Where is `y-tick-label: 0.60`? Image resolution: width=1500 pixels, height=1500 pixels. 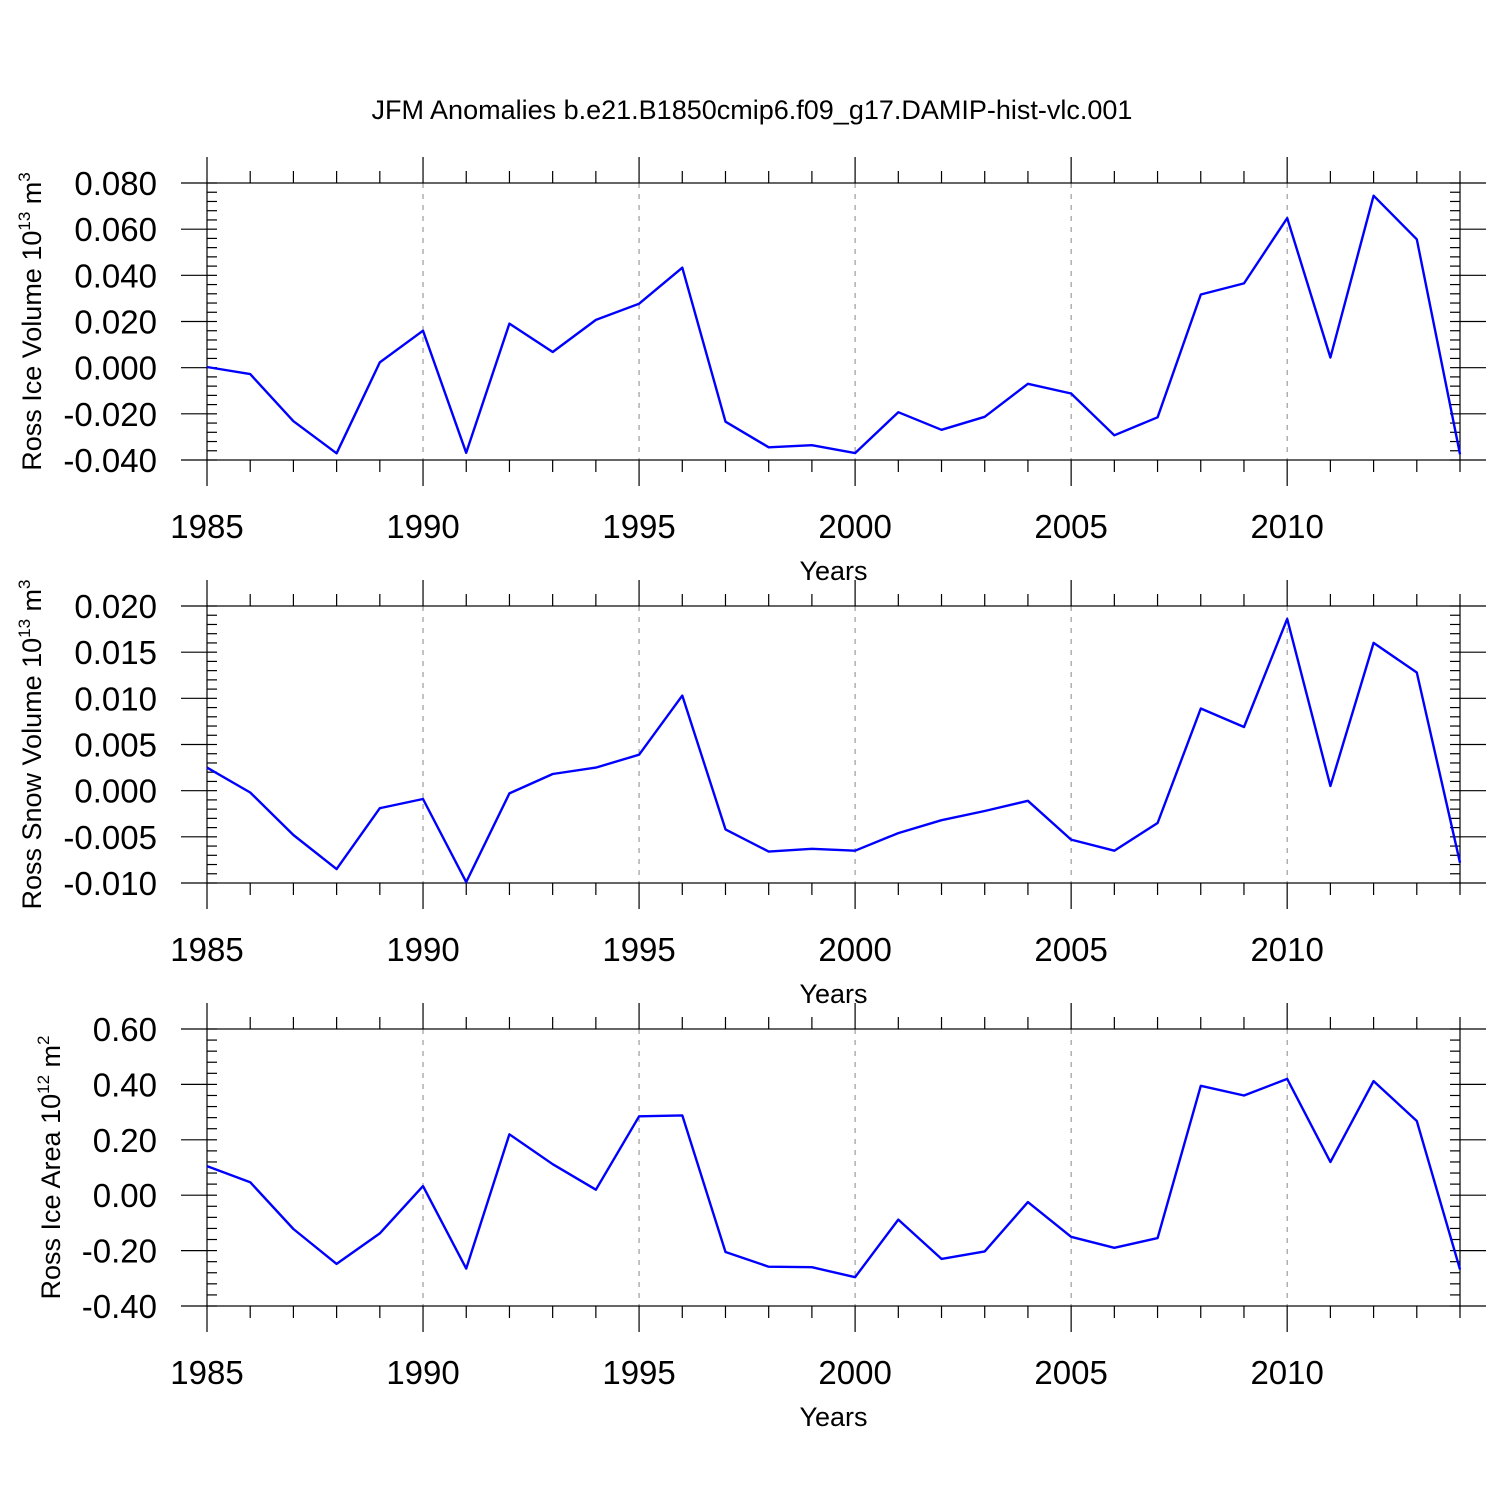 y-tick-label: 0.60 is located at coordinates (125, 1029).